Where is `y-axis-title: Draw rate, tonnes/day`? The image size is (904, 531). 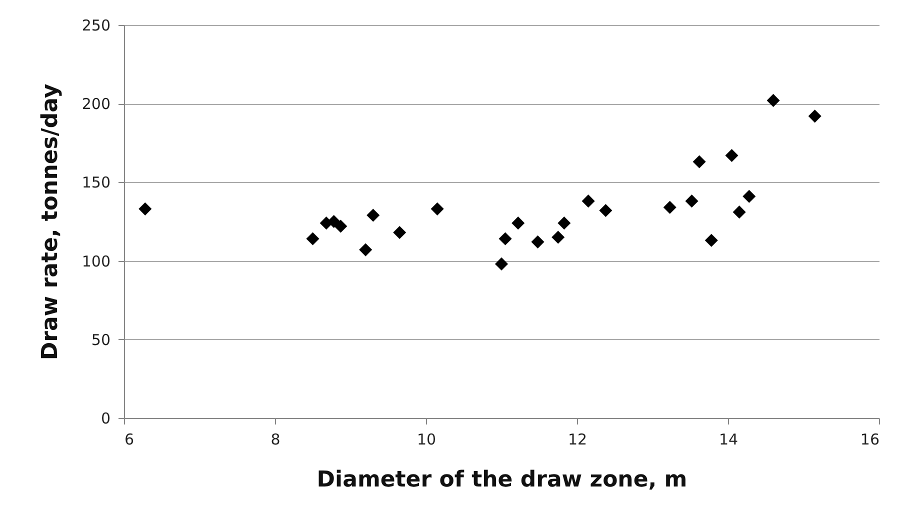 y-axis-title: Draw rate, tonnes/day is located at coordinates (50, 222).